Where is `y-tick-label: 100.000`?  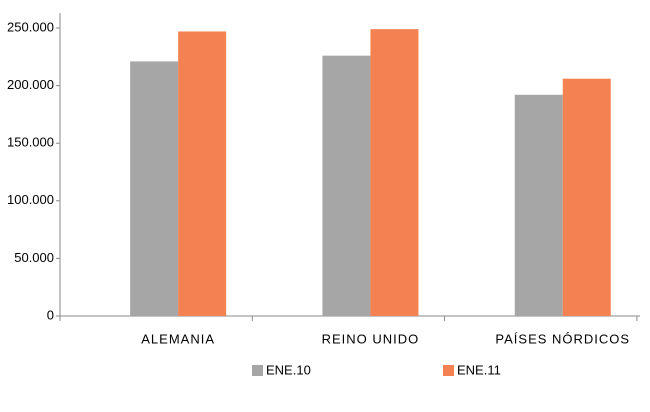 y-tick-label: 100.000 is located at coordinates (30, 199).